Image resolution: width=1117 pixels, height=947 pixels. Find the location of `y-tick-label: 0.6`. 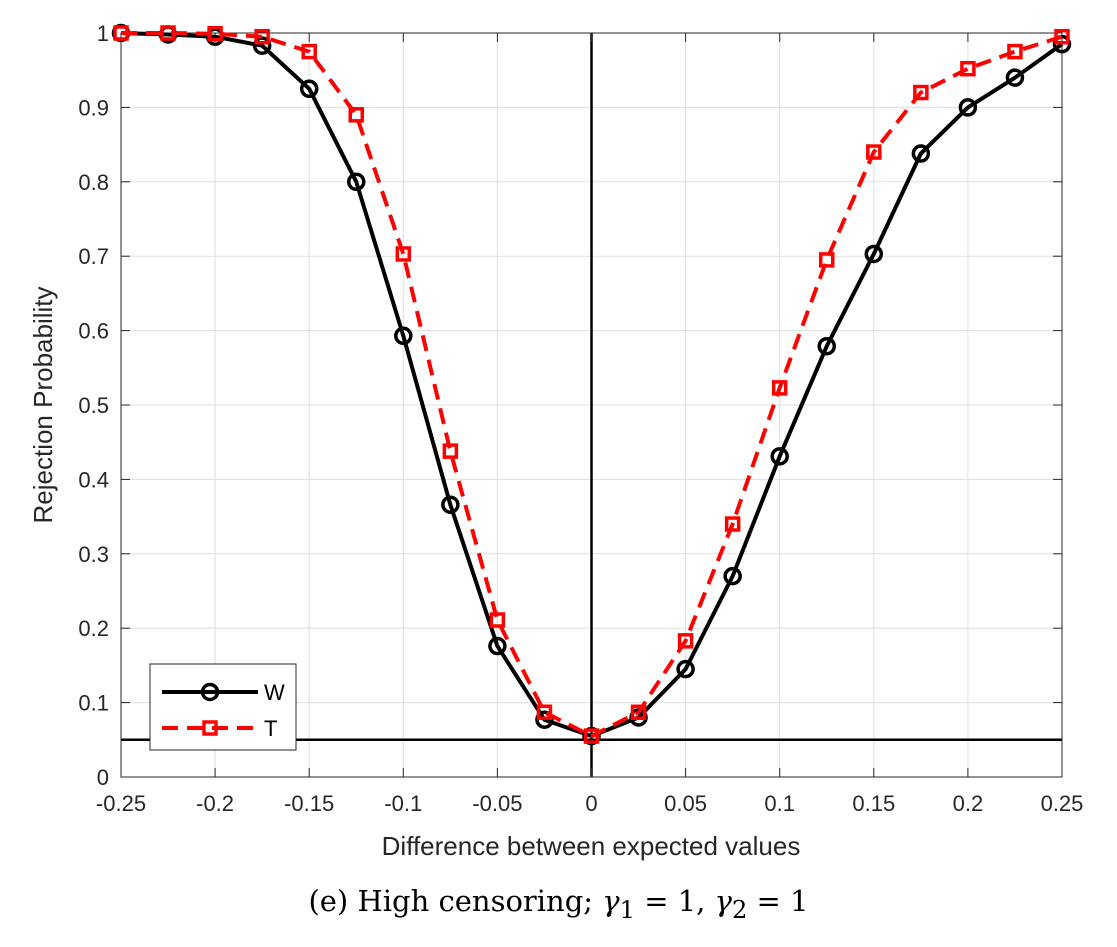

y-tick-label: 0.6 is located at coordinates (93, 331).